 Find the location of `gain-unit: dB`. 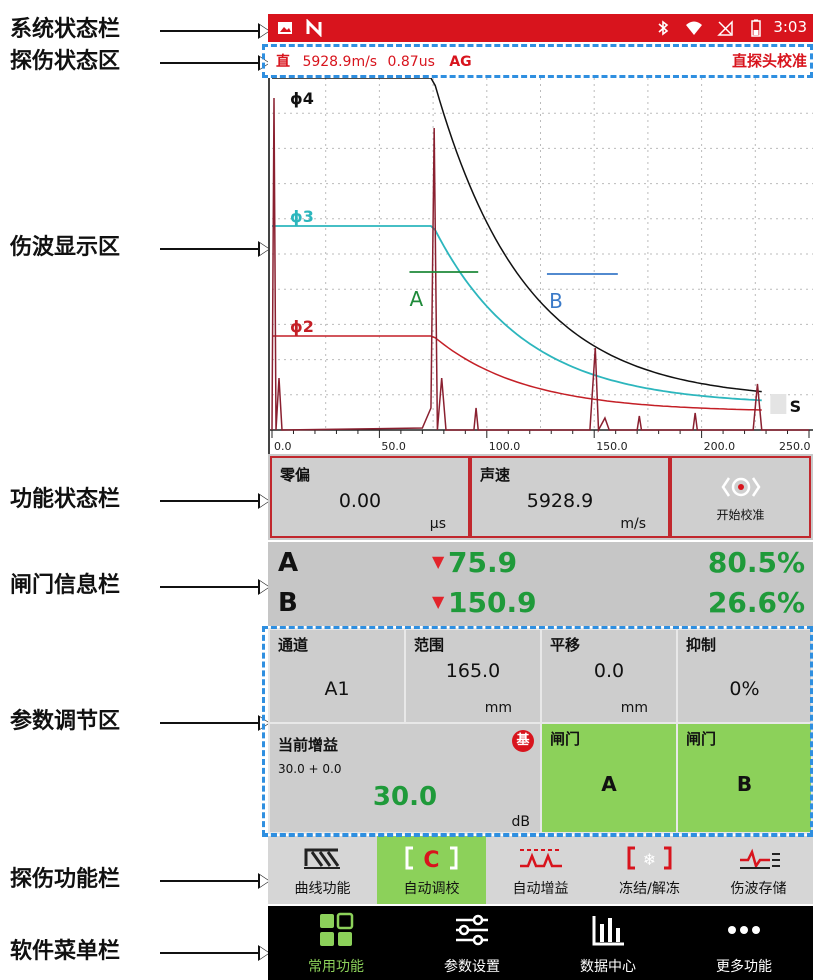

gain-unit: dB is located at coordinates (521, 822).